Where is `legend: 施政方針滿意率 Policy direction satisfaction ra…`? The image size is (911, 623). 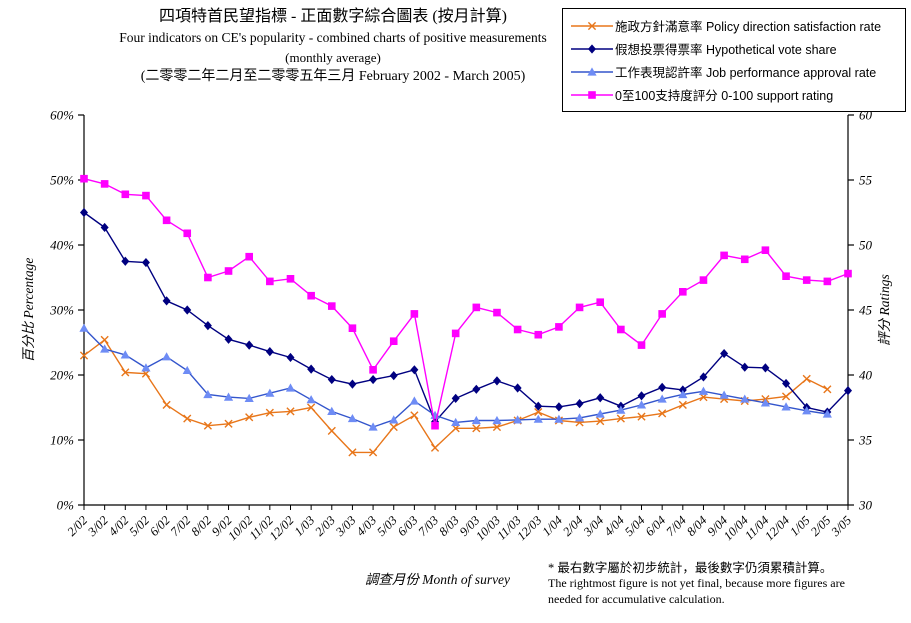
legend: 施政方針滿意率 Policy direction satisfaction ra… is located at coordinates (734, 60).